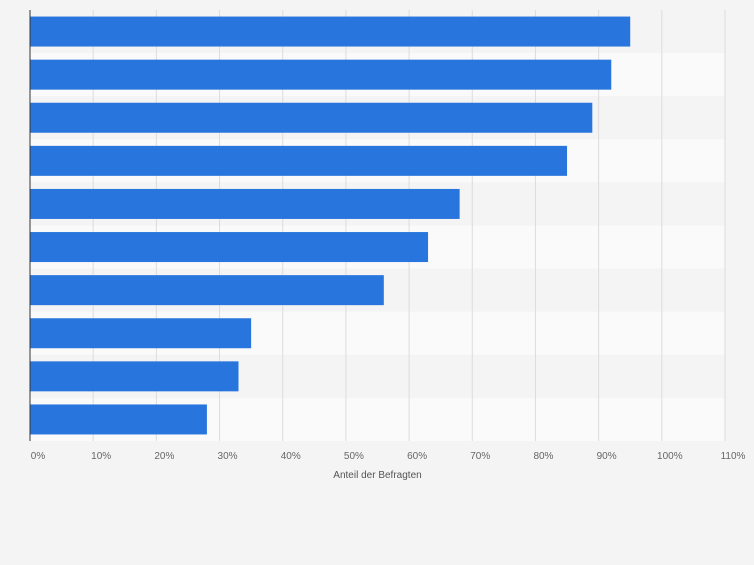 The height and width of the screenshot is (565, 754). What do you see at coordinates (291, 456) in the screenshot?
I see `x-tick-label: 40%` at bounding box center [291, 456].